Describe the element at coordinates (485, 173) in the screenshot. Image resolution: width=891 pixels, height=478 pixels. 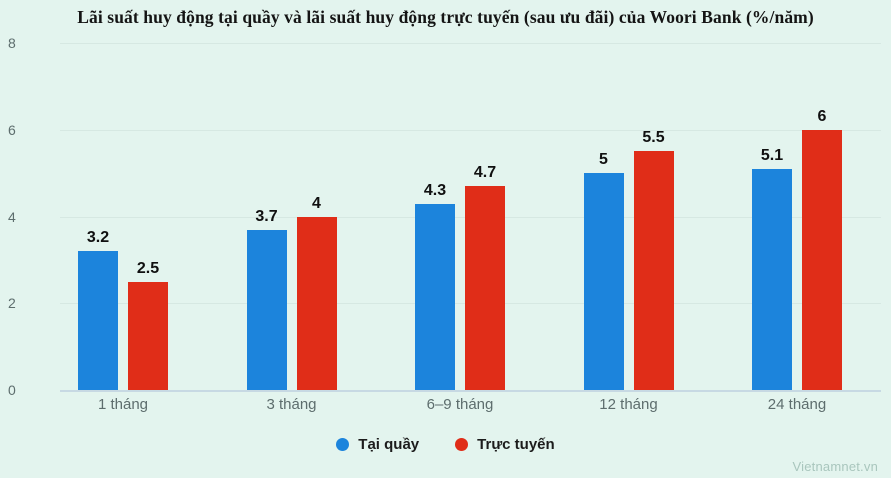
I see `bar-value-label: 4.7` at that location.